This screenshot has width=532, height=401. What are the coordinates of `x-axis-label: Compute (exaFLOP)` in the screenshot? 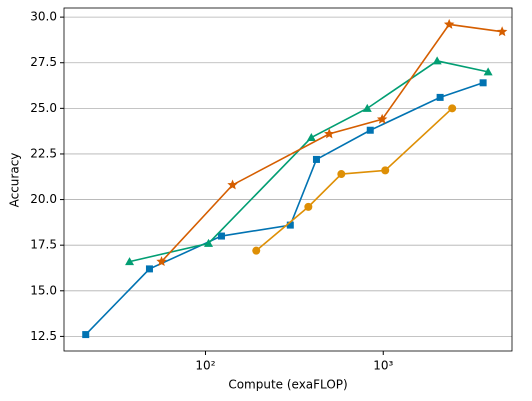 It's located at (287, 385).